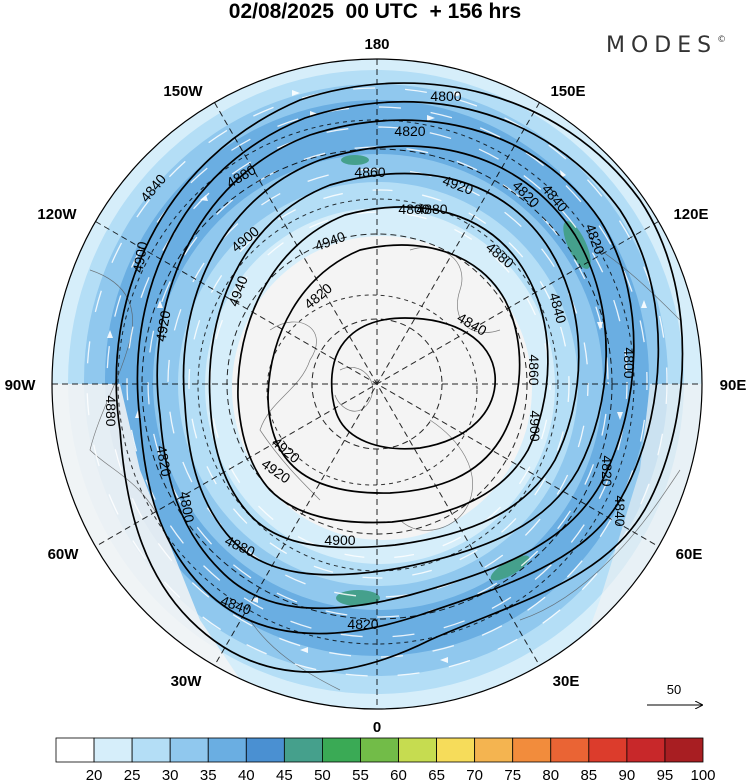 Image resolution: width=750 pixels, height=782 pixels. What do you see at coordinates (512, 774) in the screenshot?
I see `colorbar-label: 75` at bounding box center [512, 774].